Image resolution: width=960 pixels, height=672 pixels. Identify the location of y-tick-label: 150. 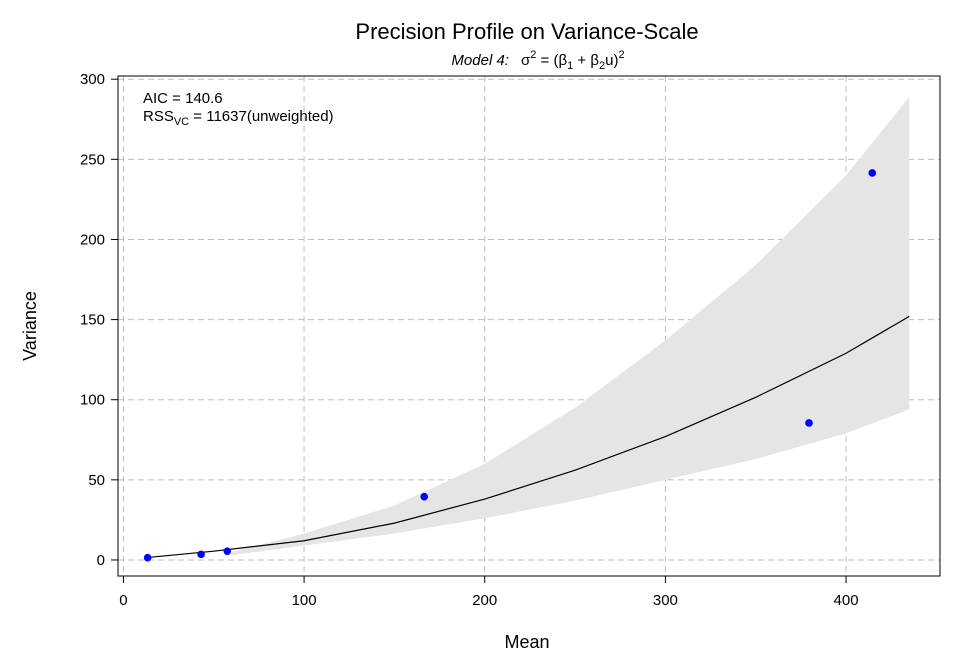
(92, 320).